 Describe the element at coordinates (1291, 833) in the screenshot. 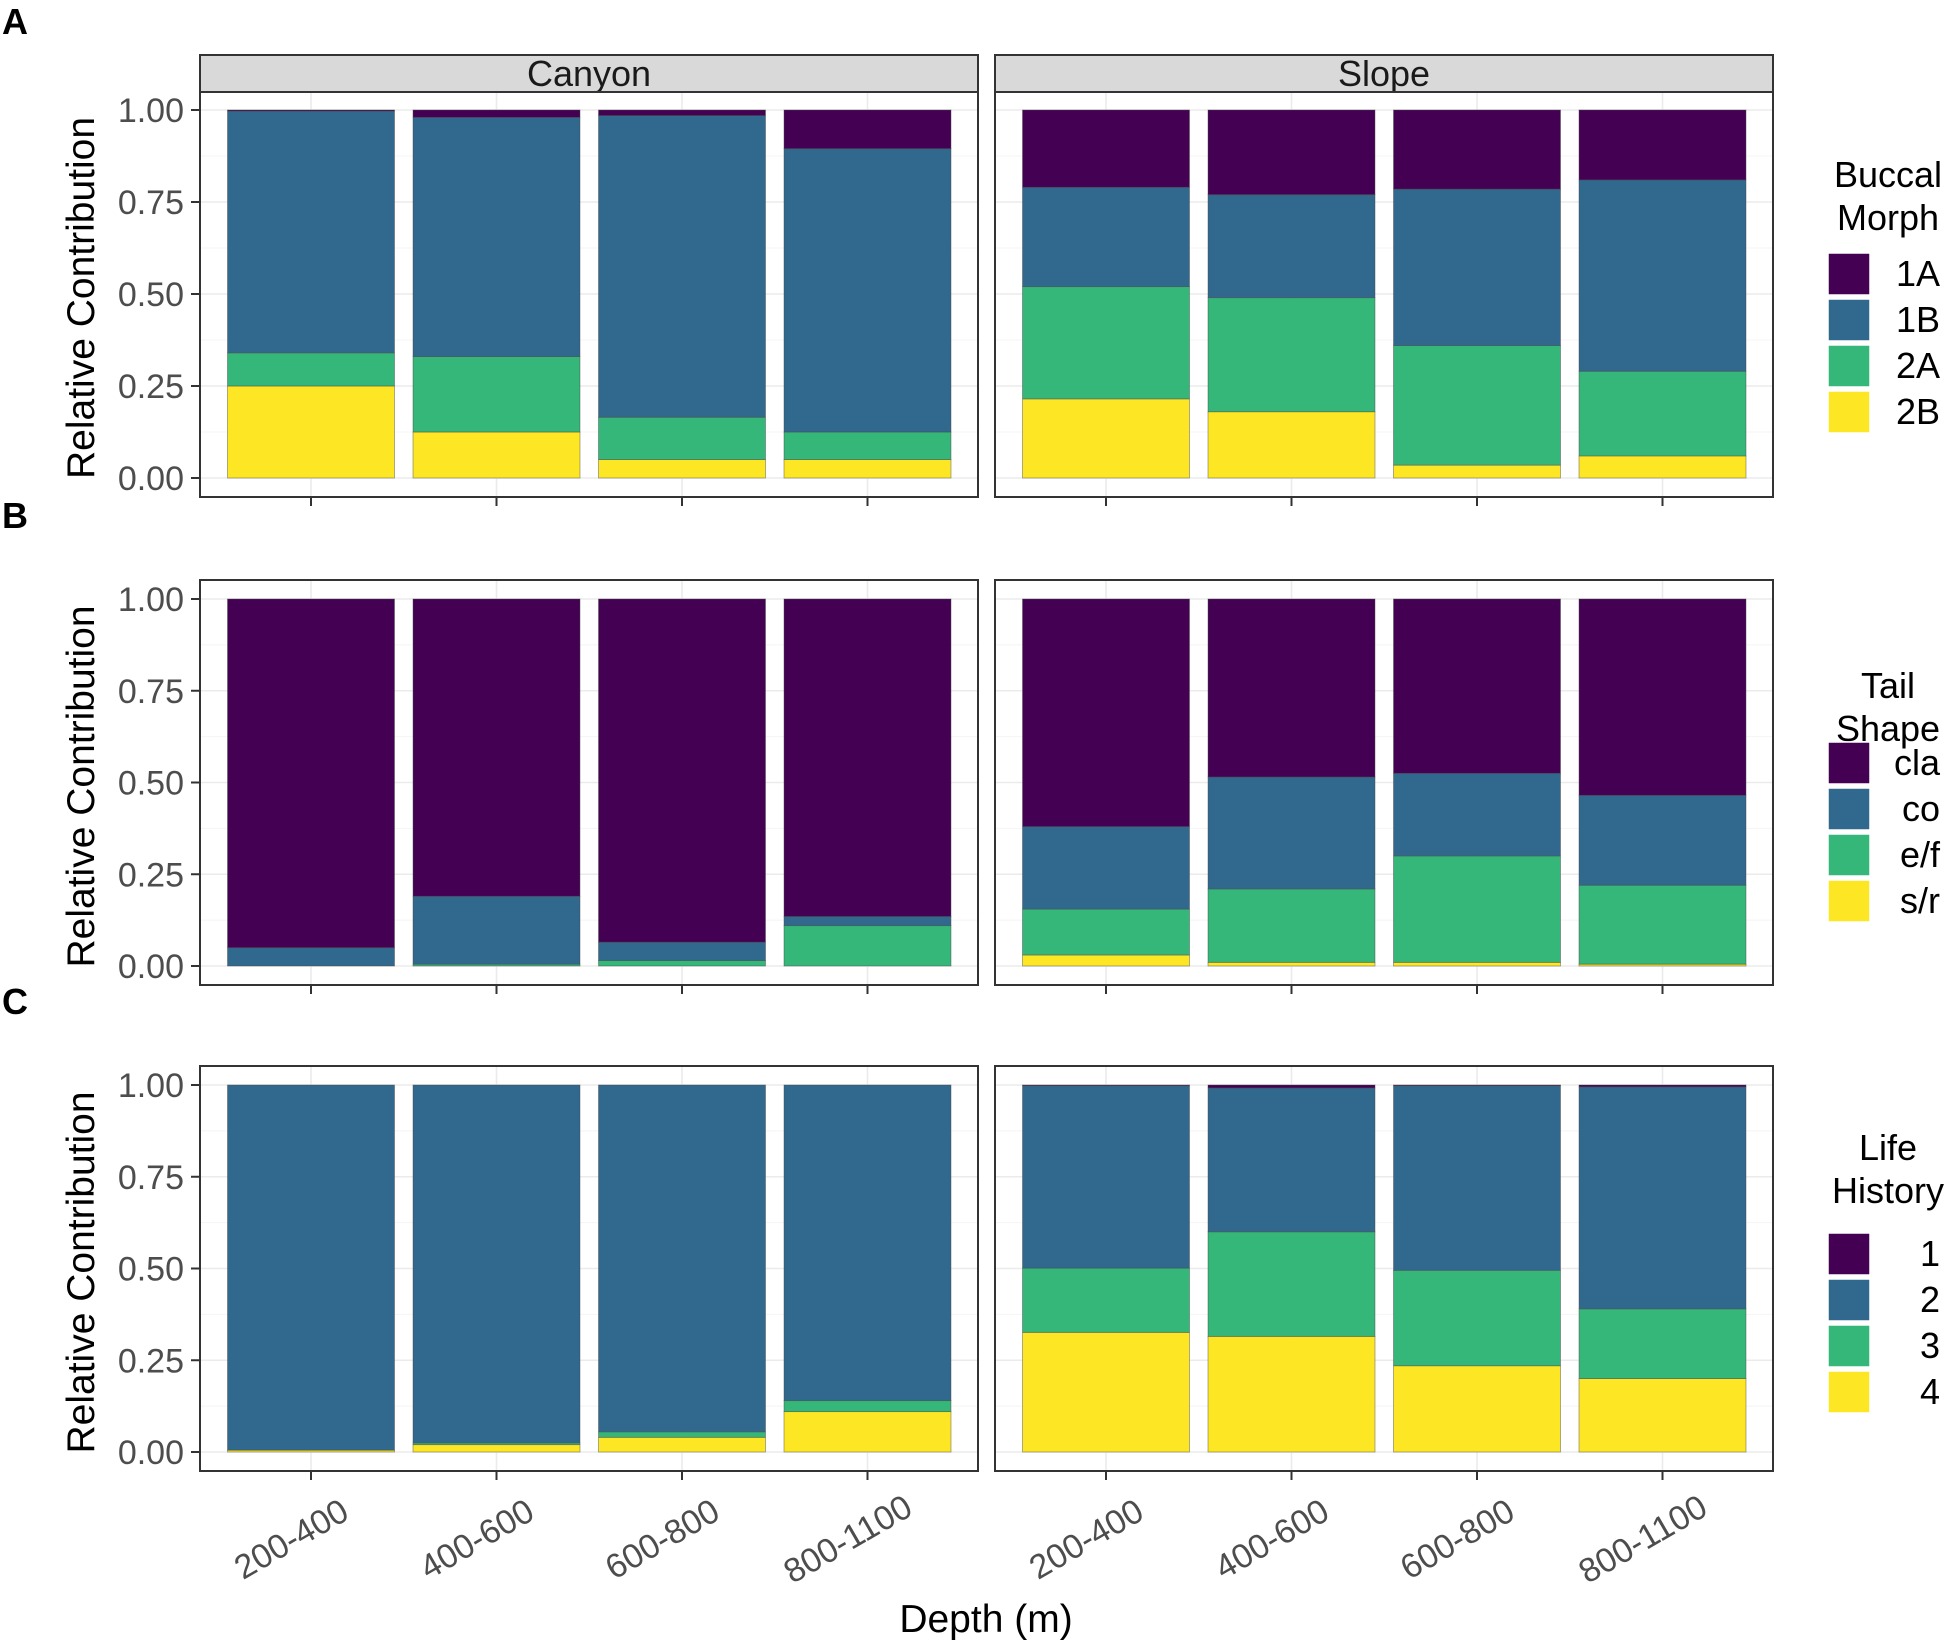

I see `bar-segment-b-slope-400-600-co` at that location.